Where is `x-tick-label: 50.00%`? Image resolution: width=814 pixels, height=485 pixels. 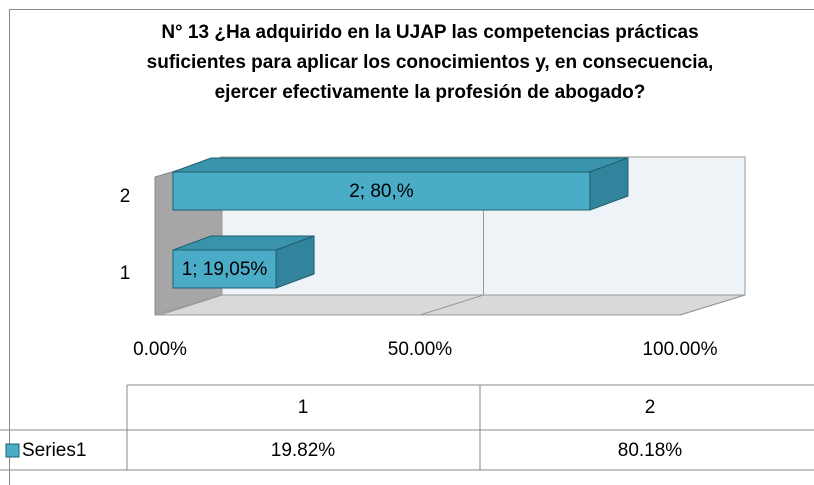 x-tick-label: 50.00% is located at coordinates (420, 349).